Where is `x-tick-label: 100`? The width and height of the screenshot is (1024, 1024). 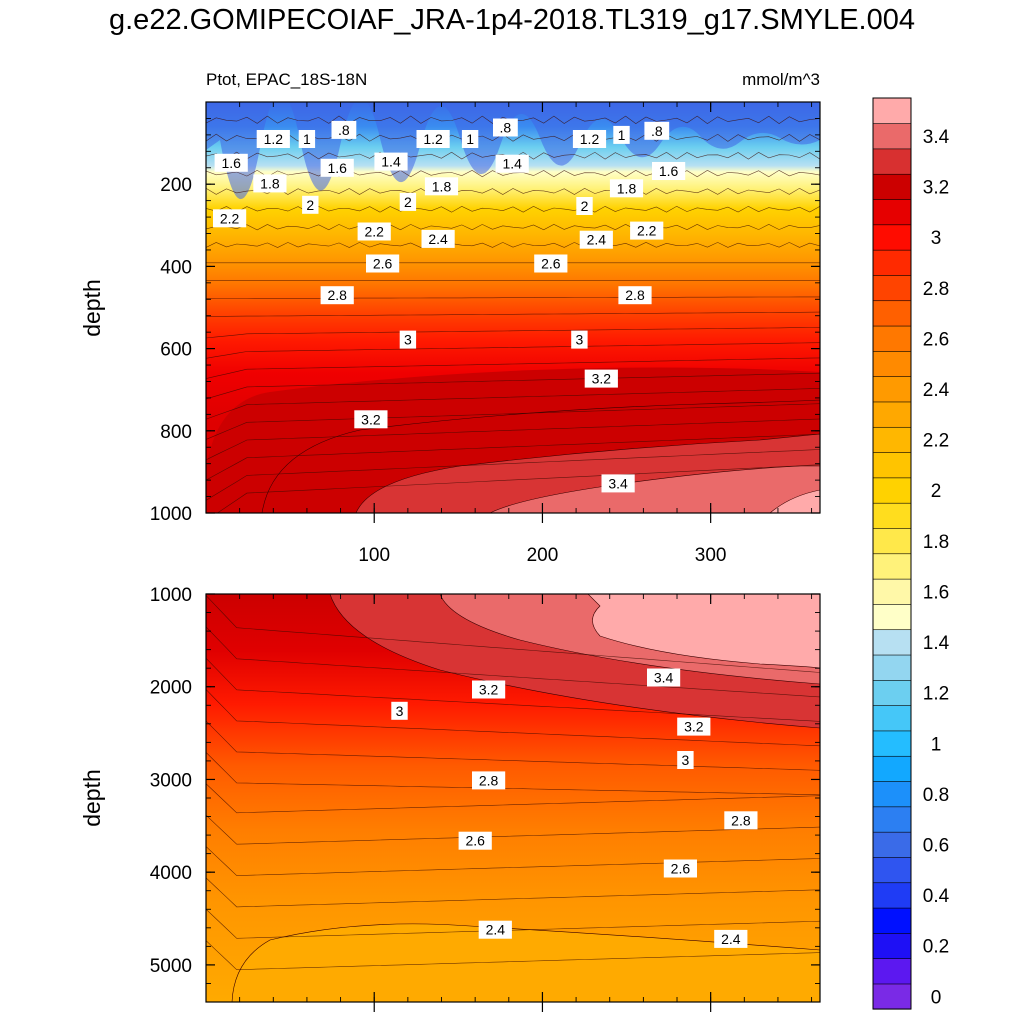
x-tick-label: 100 is located at coordinates (374, 555).